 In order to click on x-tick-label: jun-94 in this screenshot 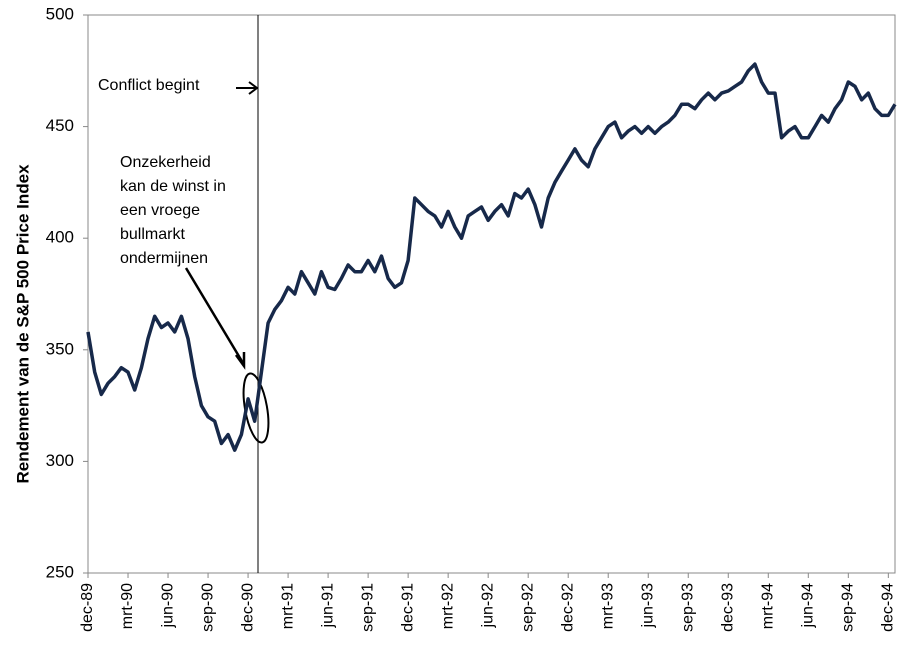, I will do `click(808, 606)`.